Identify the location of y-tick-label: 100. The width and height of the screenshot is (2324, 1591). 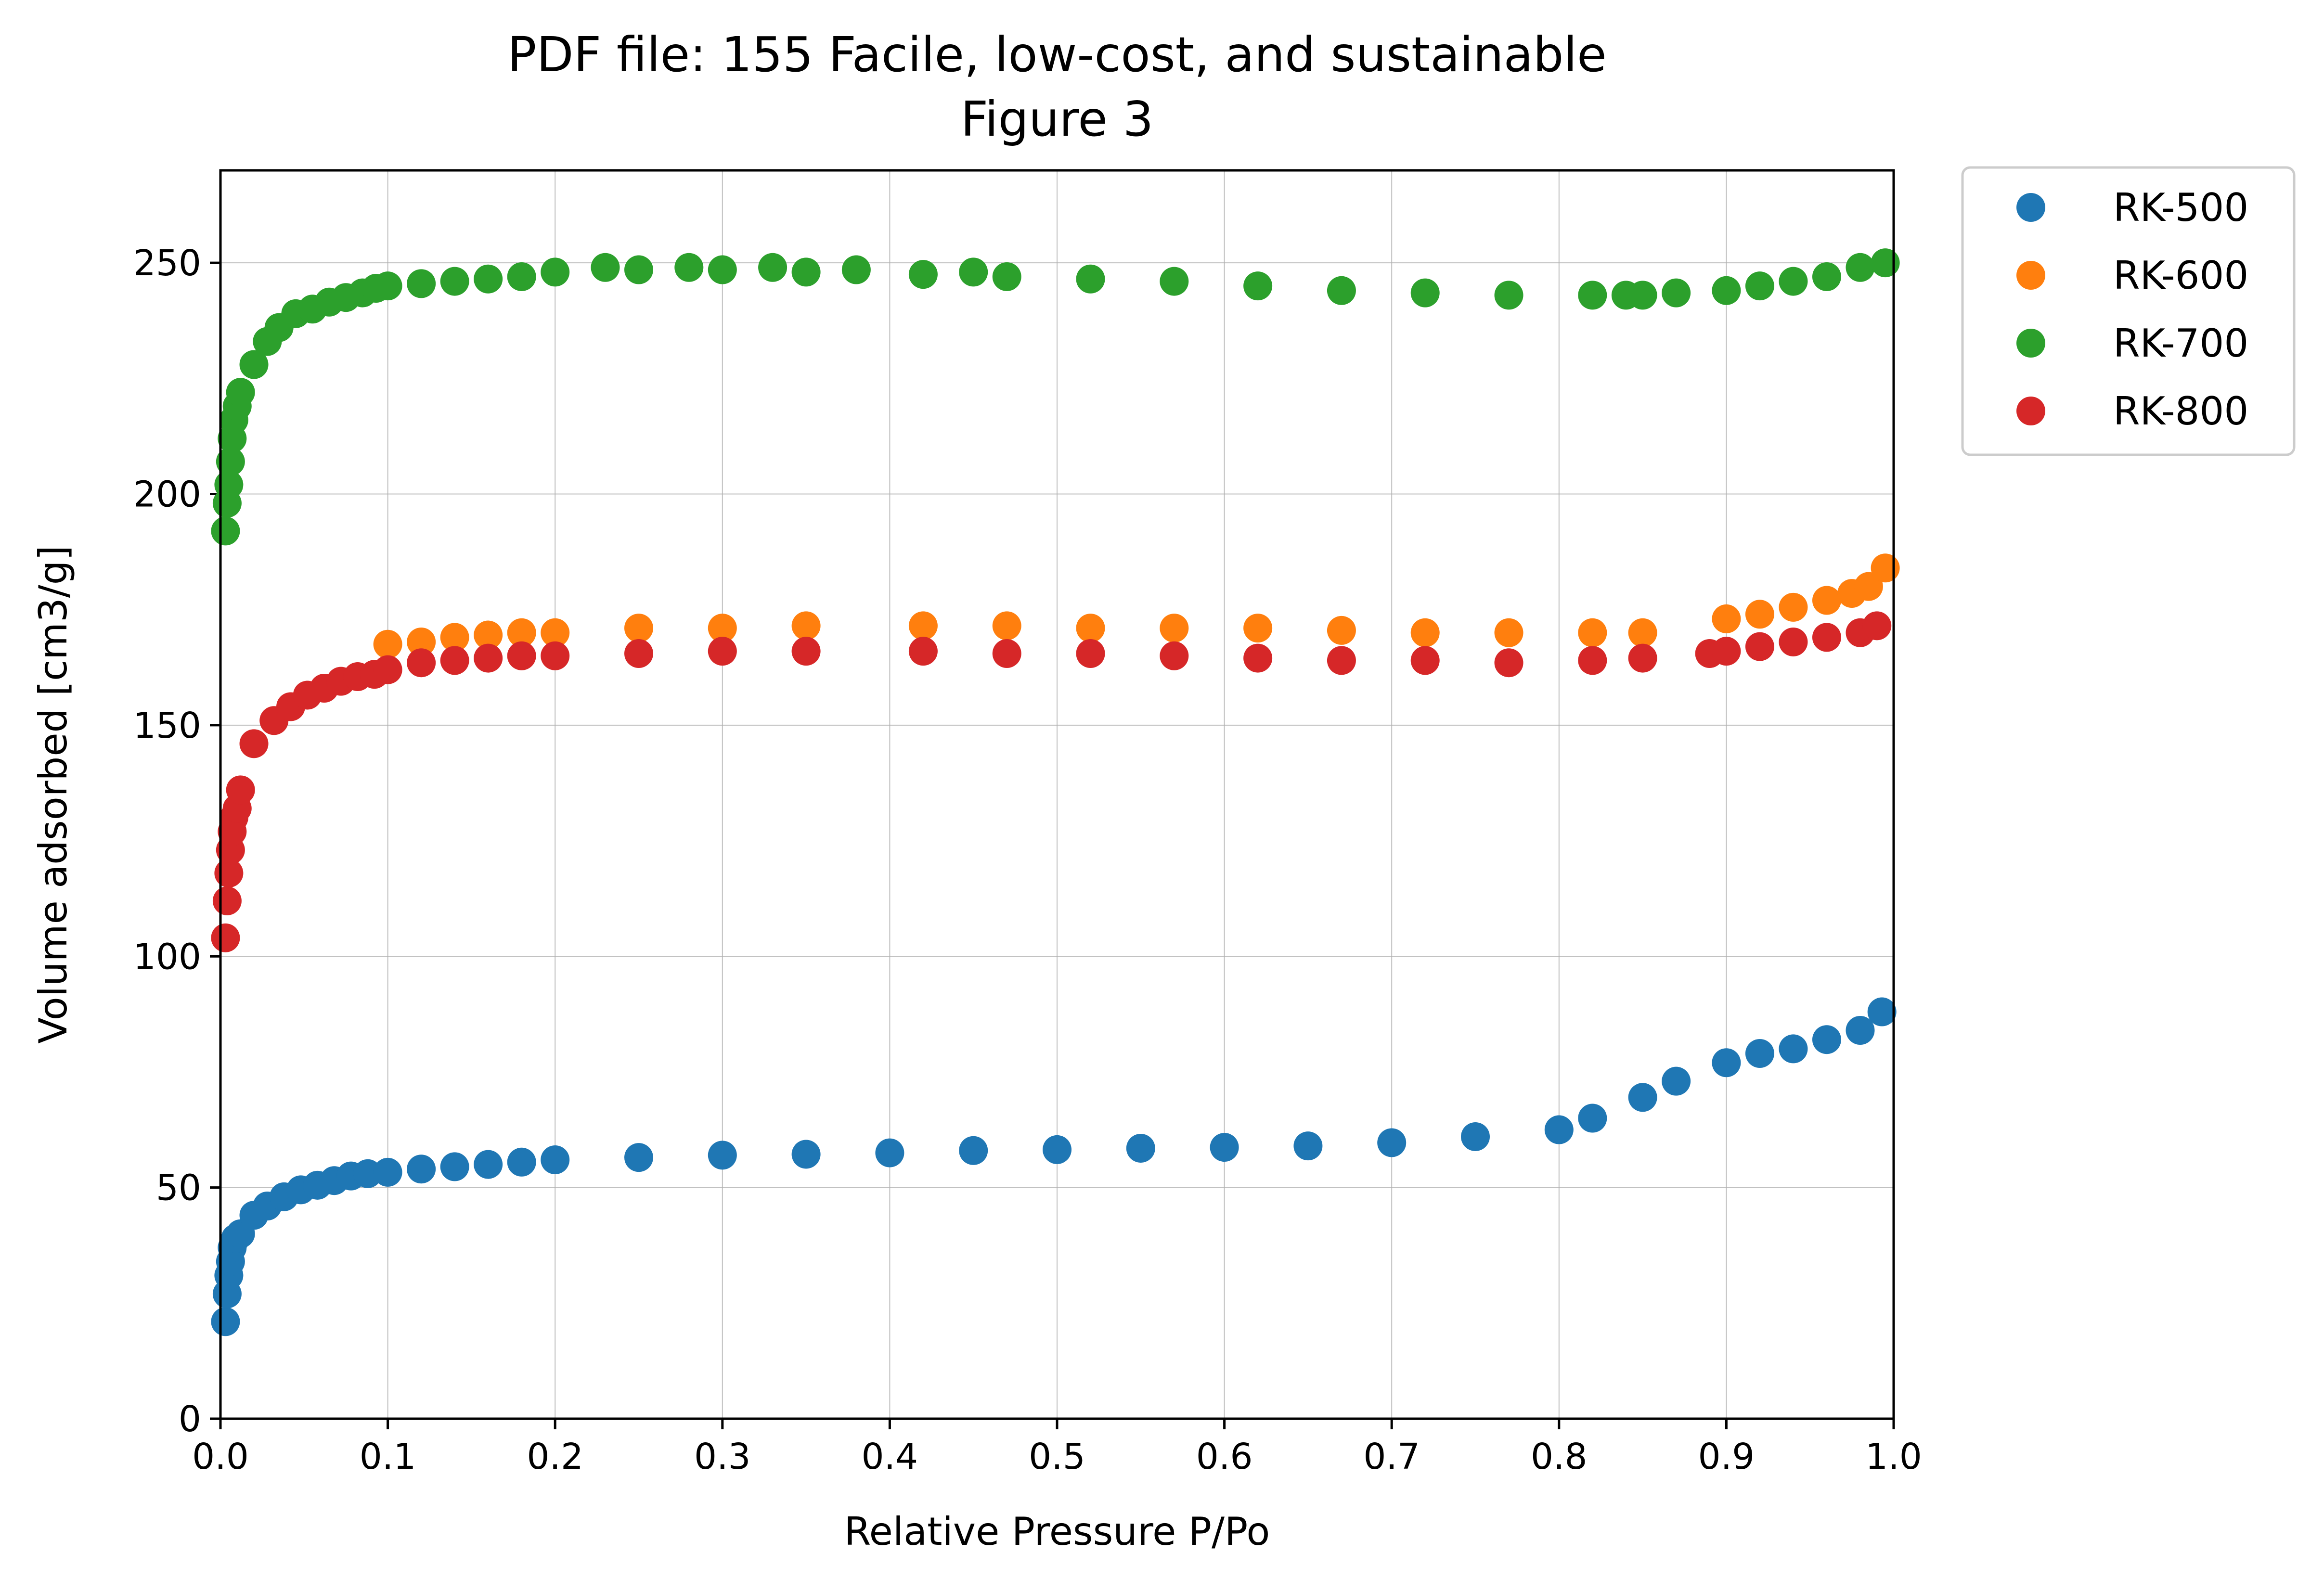
(167, 956).